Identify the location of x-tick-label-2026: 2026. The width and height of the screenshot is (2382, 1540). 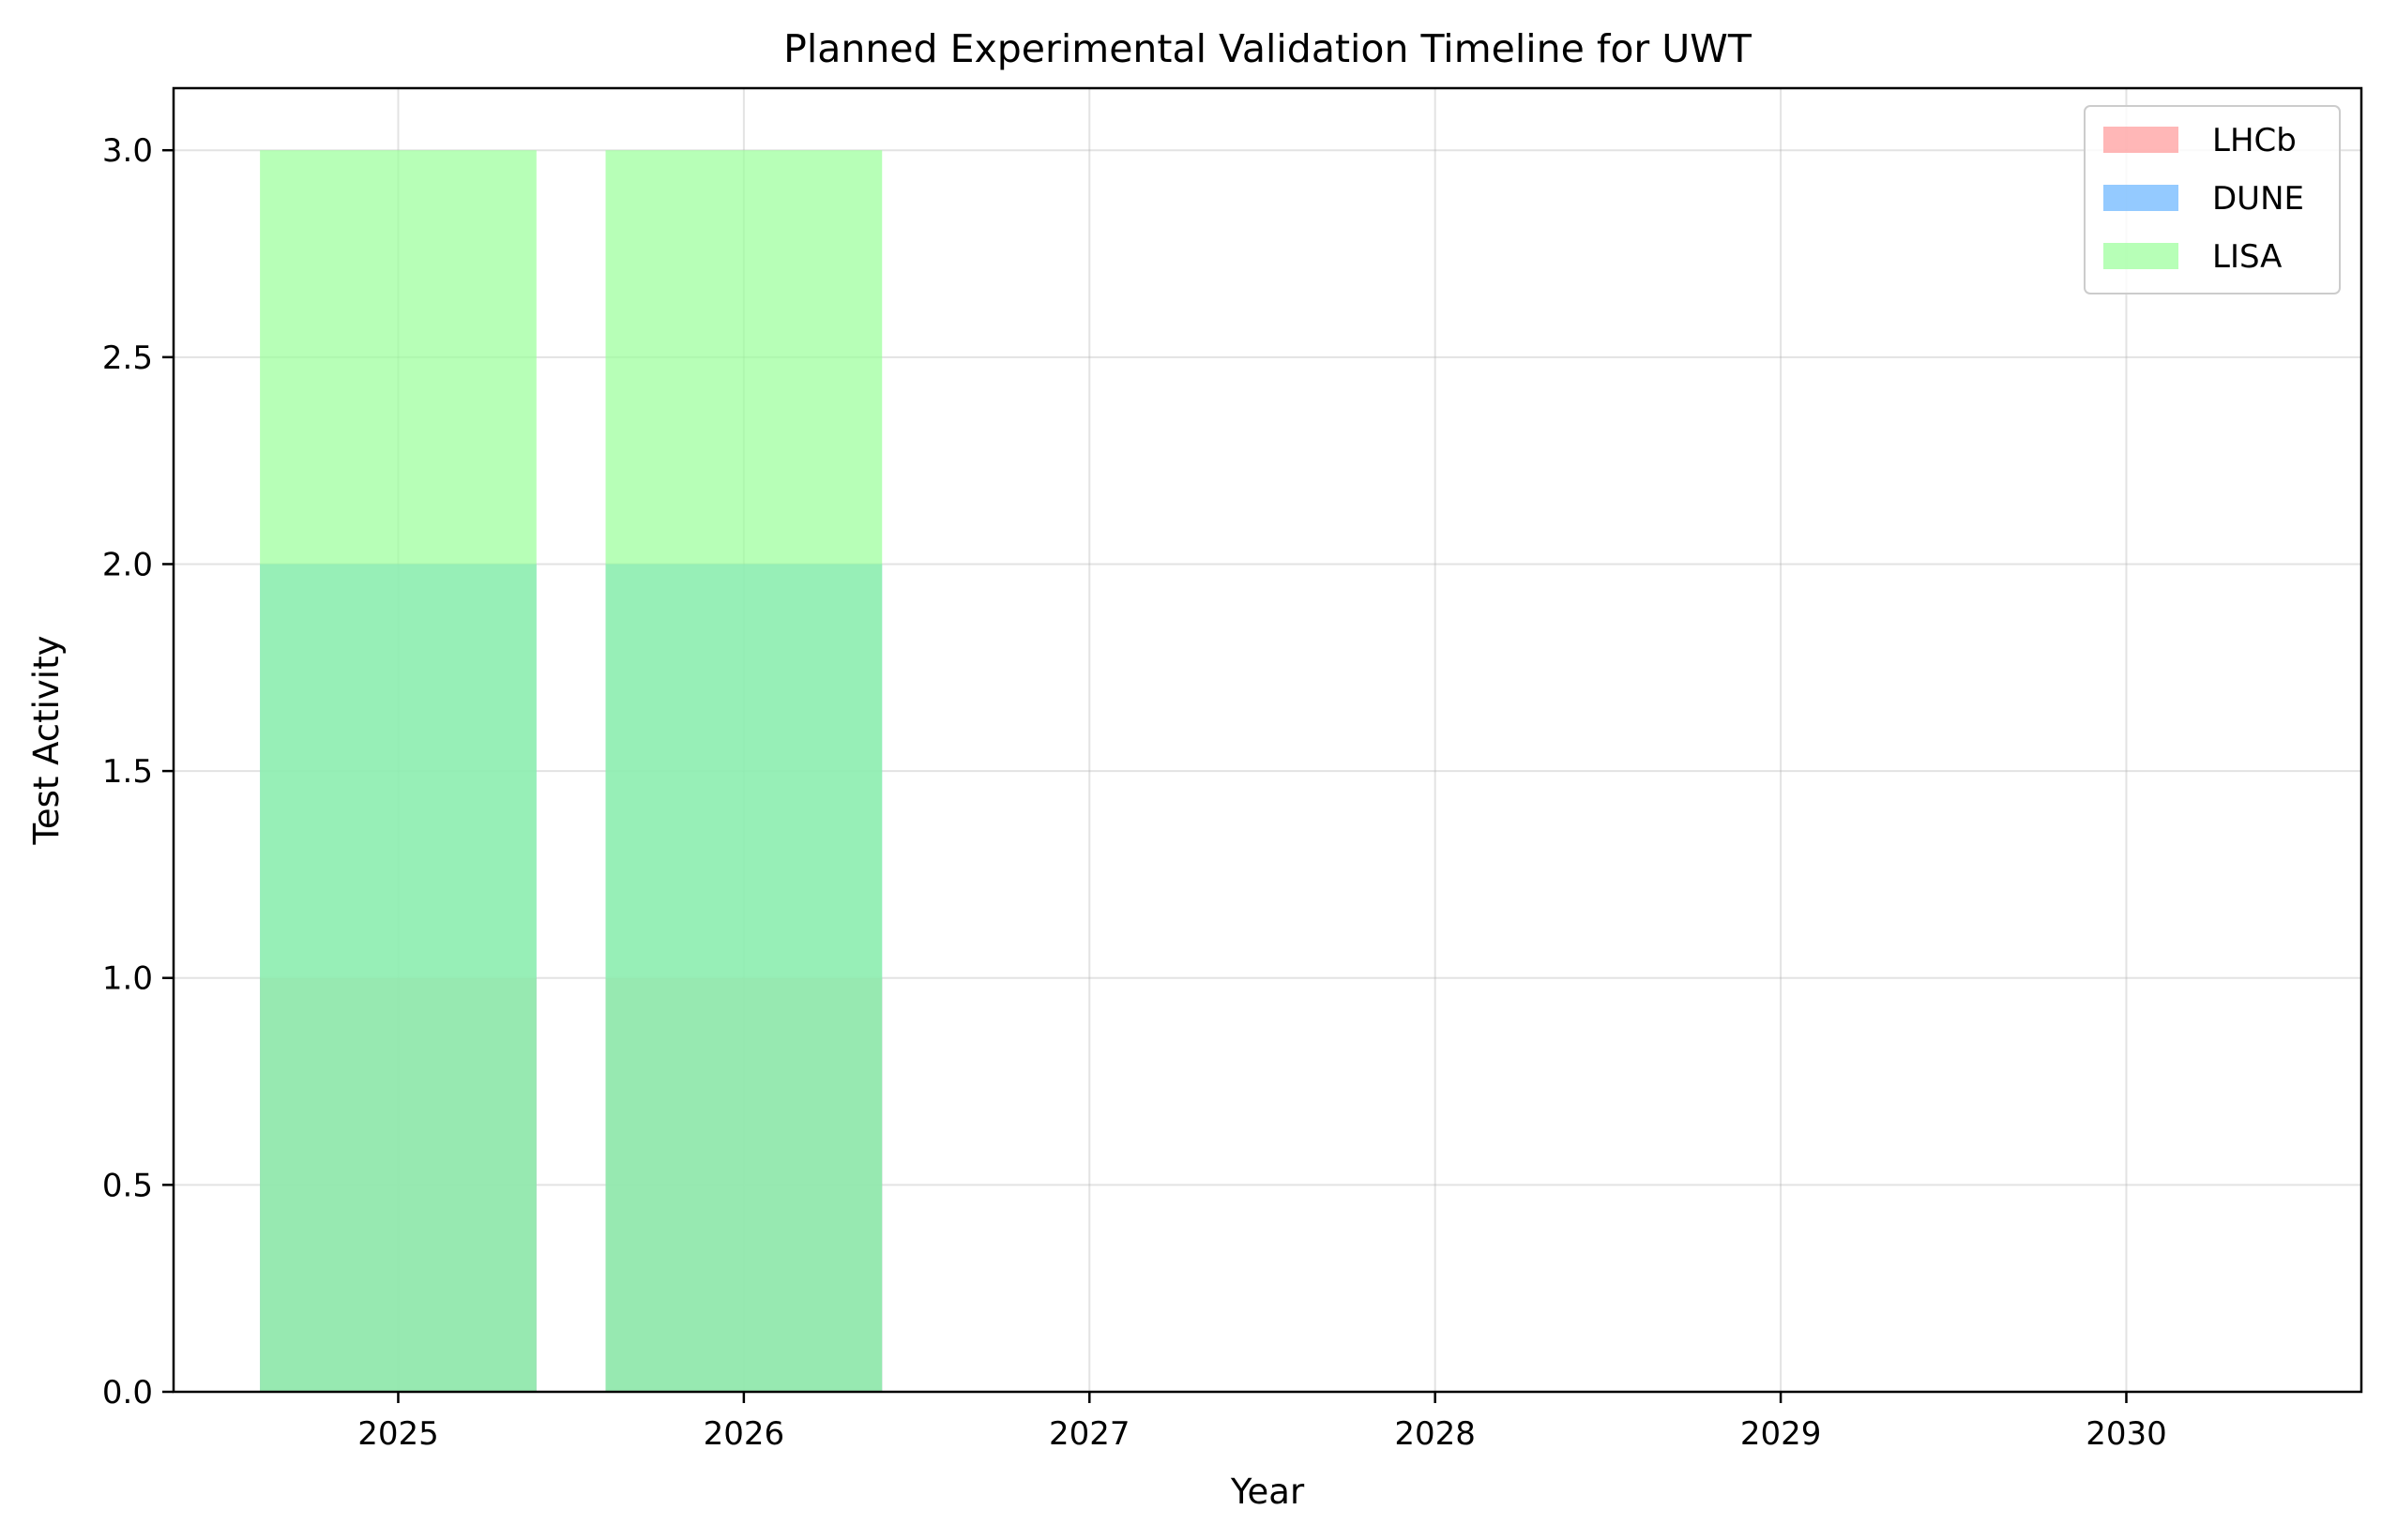
(744, 1434).